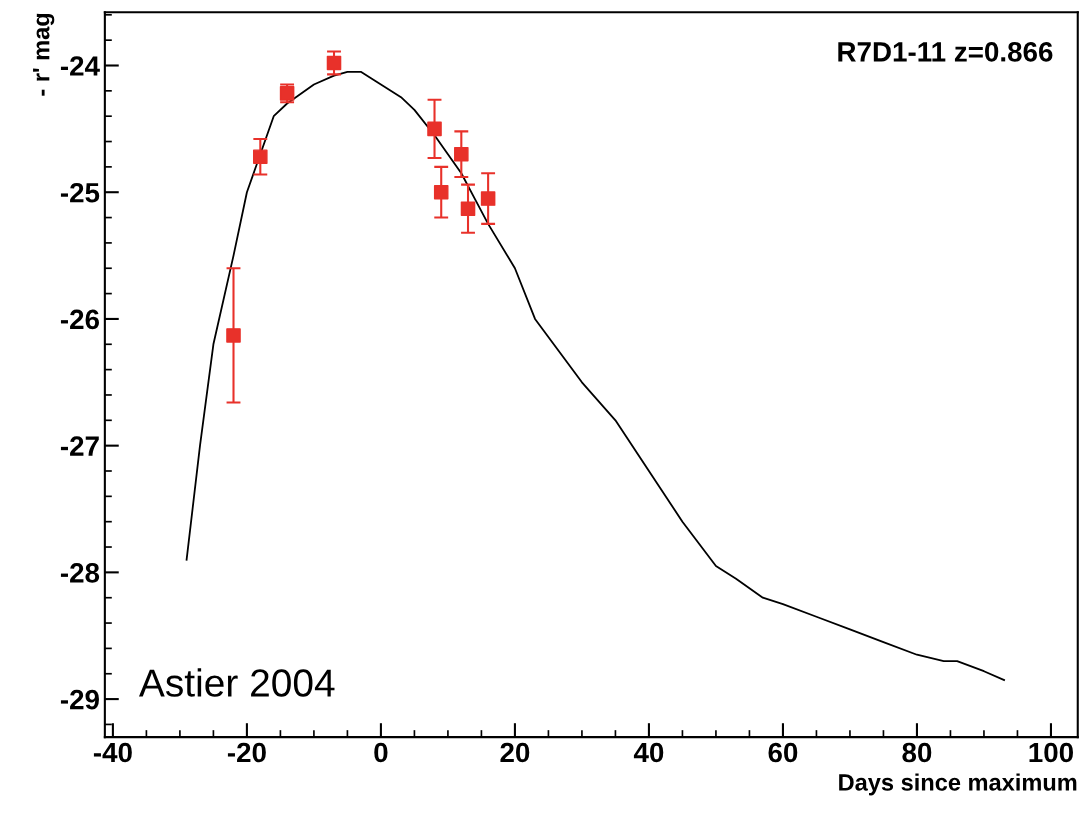  Describe the element at coordinates (958, 784) in the screenshot. I see `x-axis-title: Days since maximum` at that location.